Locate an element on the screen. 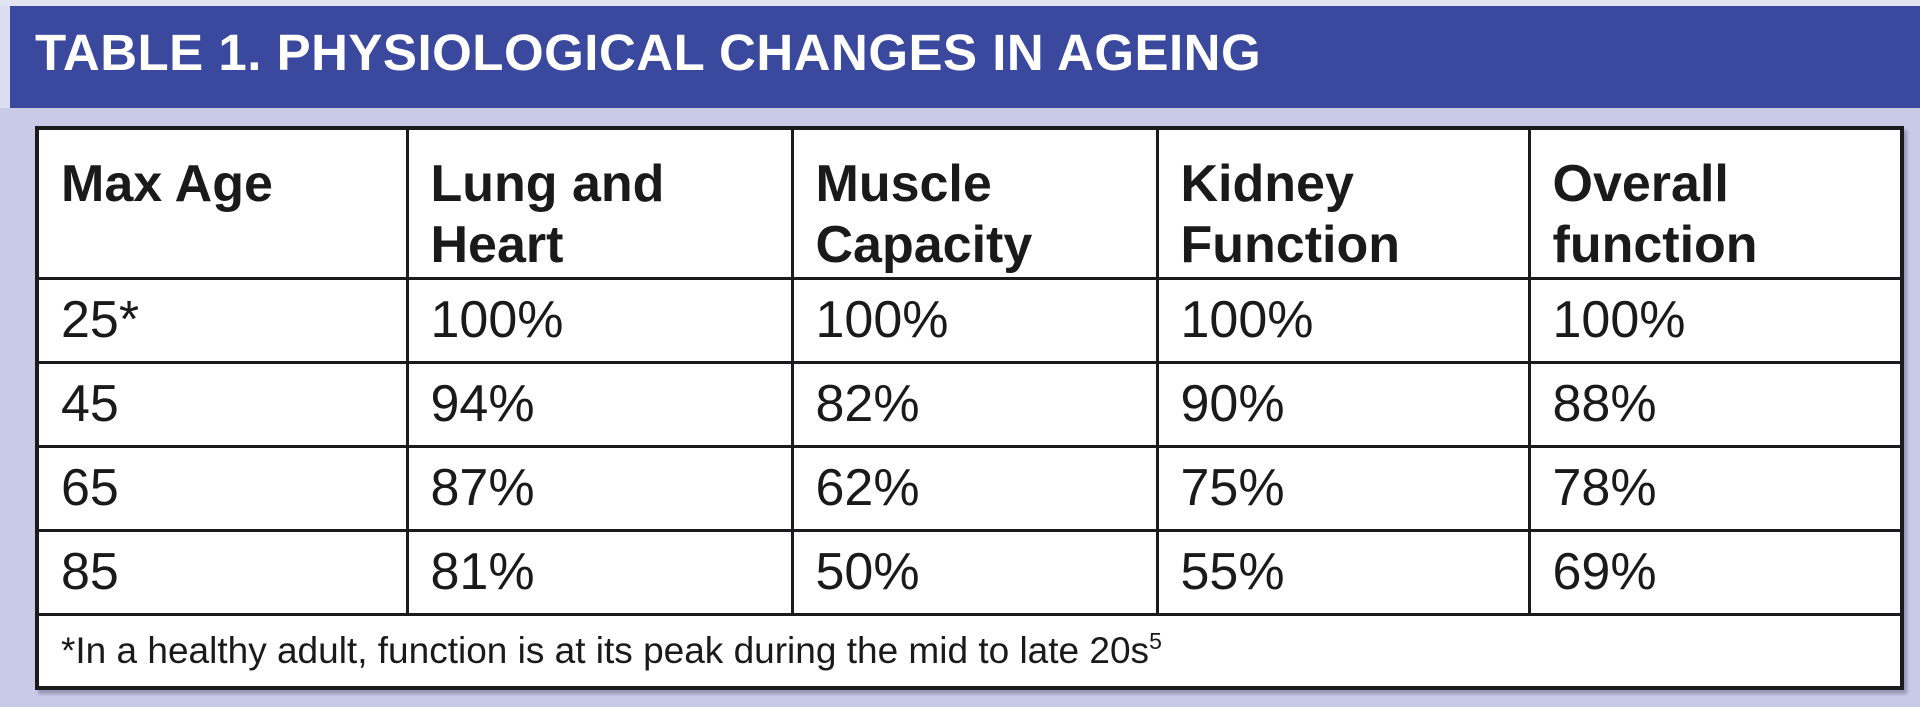 The image size is (1920, 707). page-left-margin is located at coordinates (5, 57).